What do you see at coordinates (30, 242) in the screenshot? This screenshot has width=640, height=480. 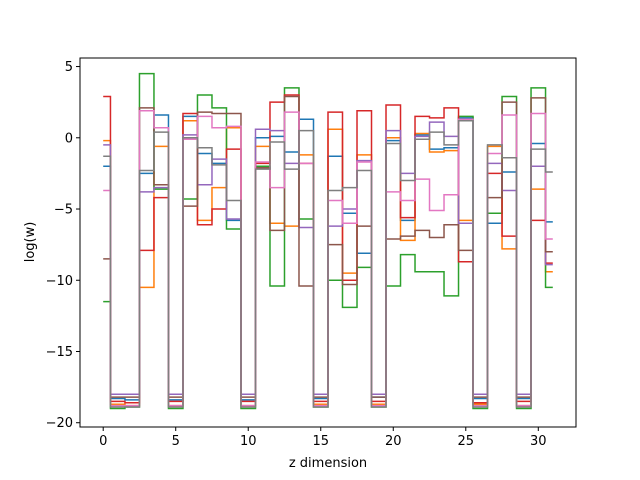 I see `y-axis-label: log(w)` at bounding box center [30, 242].